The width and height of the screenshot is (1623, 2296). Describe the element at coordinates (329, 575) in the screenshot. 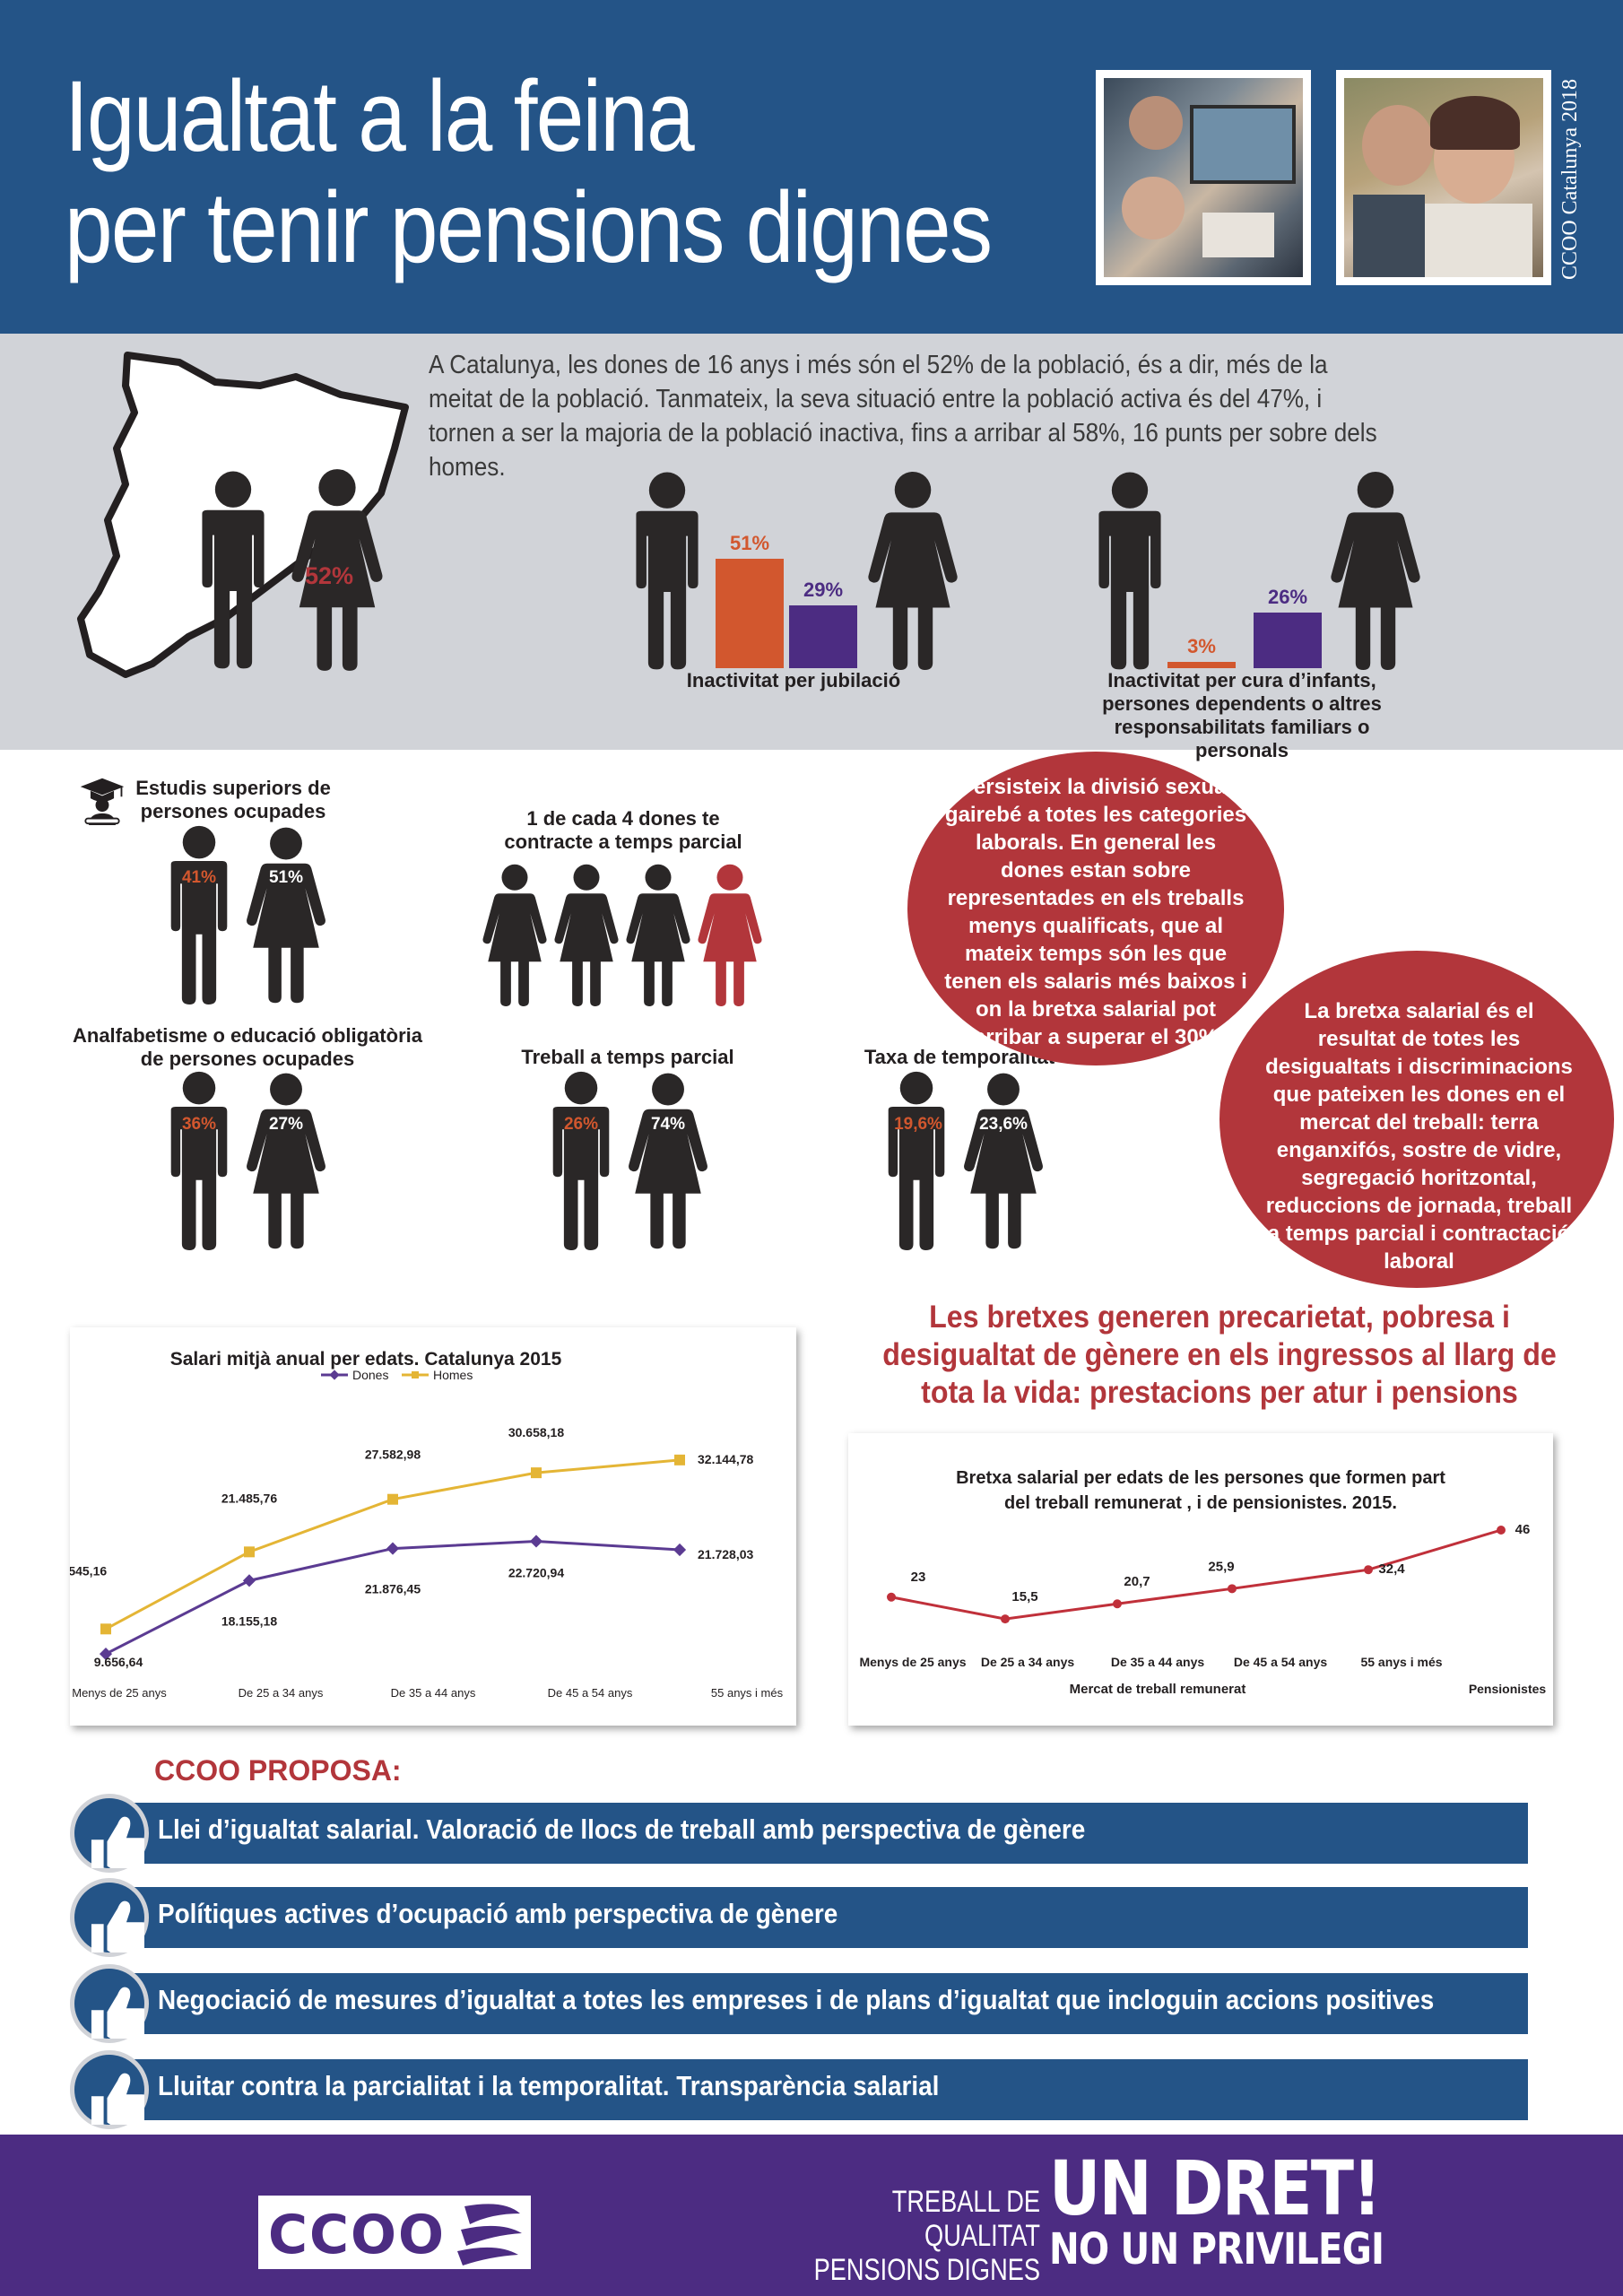

I see `map-women-pct: 52%` at that location.